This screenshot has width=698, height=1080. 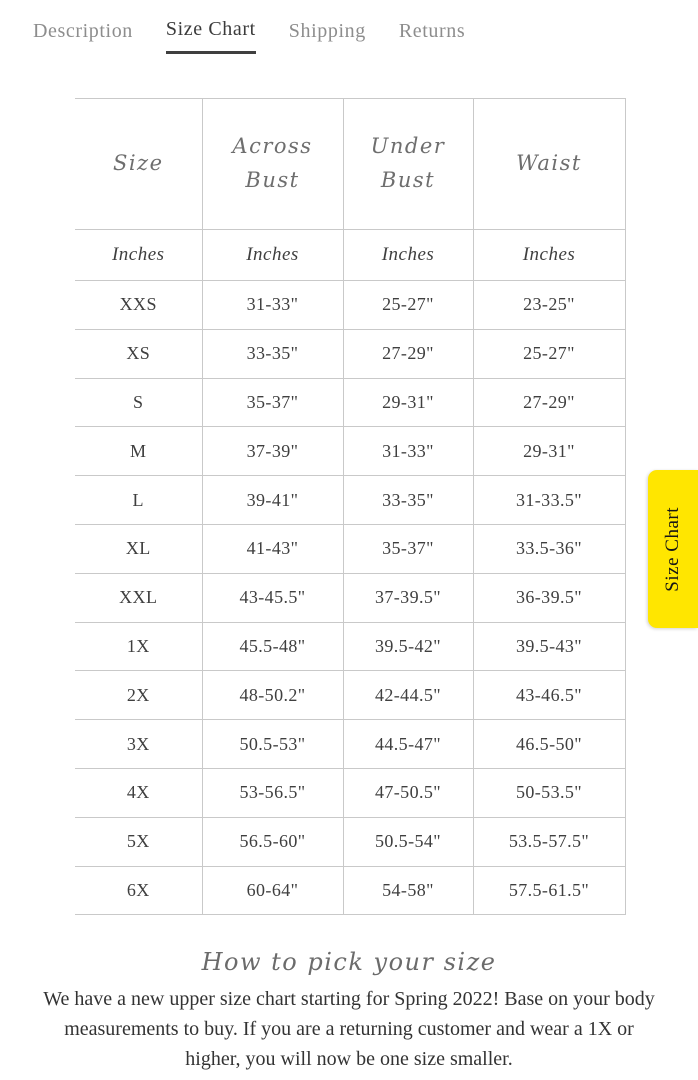 I want to click on table-cell: 37-39.5", so click(x=408, y=597).